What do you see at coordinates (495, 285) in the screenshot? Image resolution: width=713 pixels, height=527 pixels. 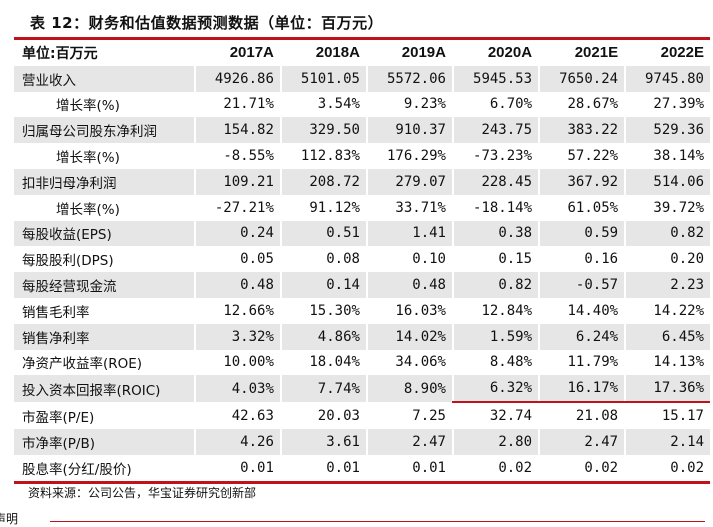 I see `cell-value: 0.82` at bounding box center [495, 285].